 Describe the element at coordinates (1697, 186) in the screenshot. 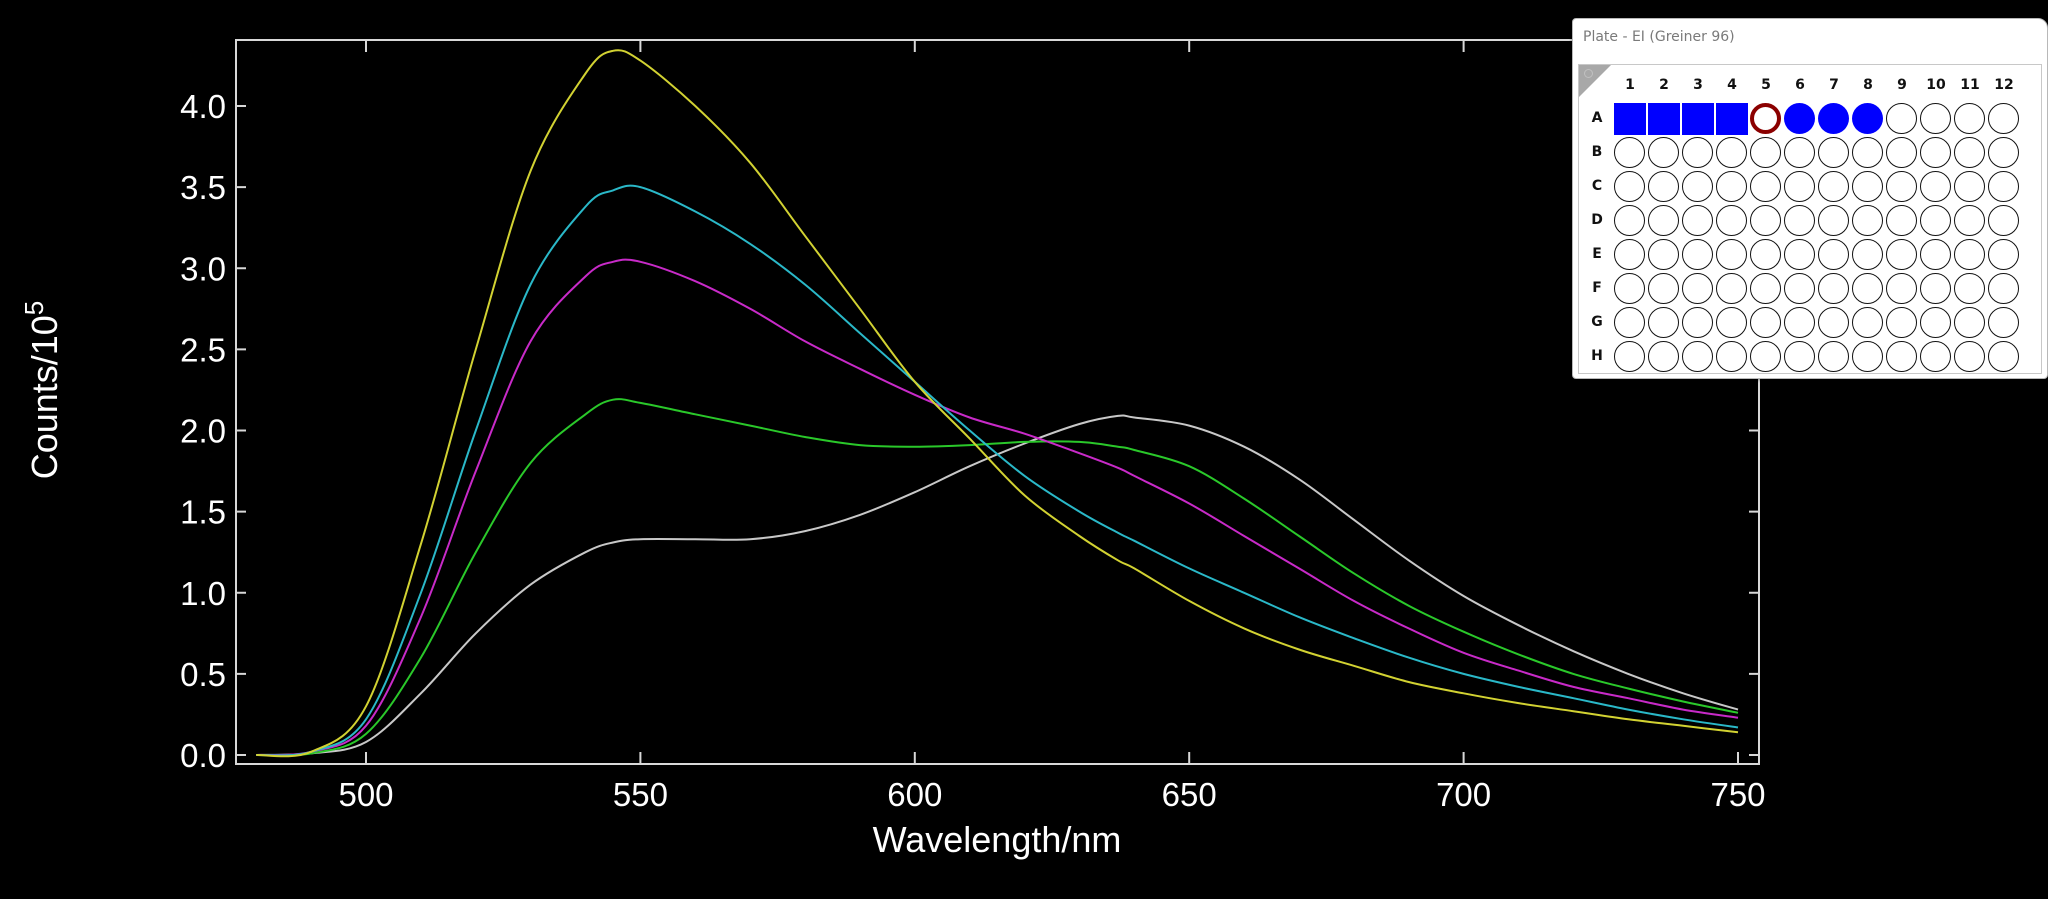

I see `well-C3` at that location.